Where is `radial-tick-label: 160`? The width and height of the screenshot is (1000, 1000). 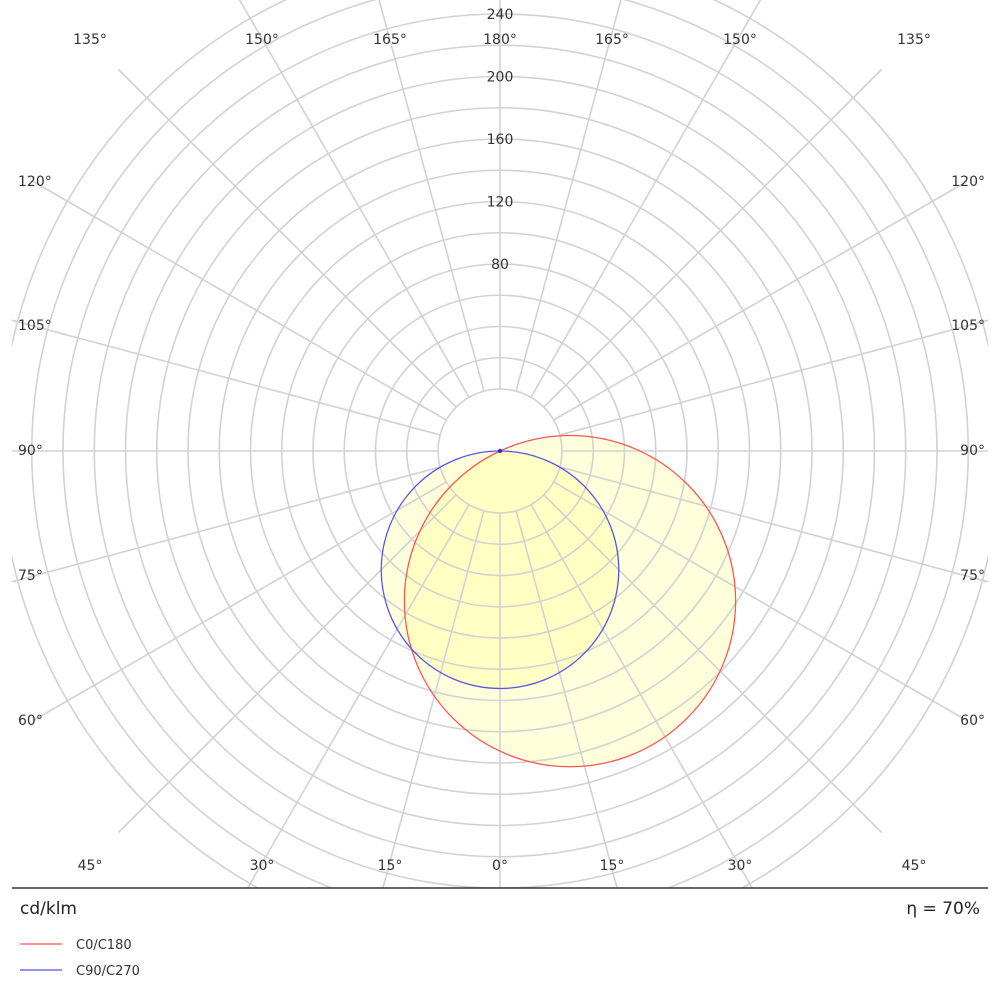
radial-tick-label: 160 is located at coordinates (500, 140).